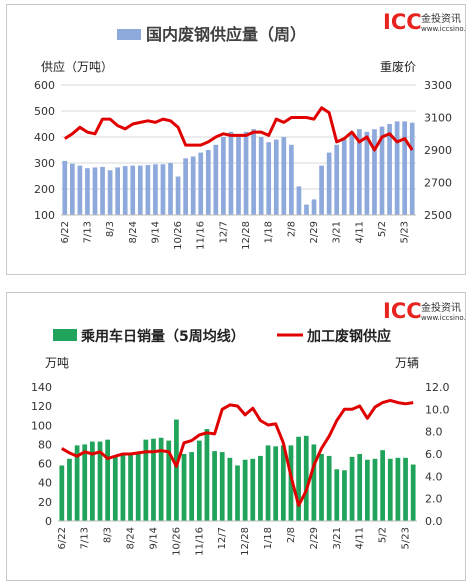 Image resolution: width=472 pixels, height=585 pixels. What do you see at coordinates (44, 150) in the screenshot?
I see `left-axis-ticks: 100 200 300 400 500 600` at bounding box center [44, 150].